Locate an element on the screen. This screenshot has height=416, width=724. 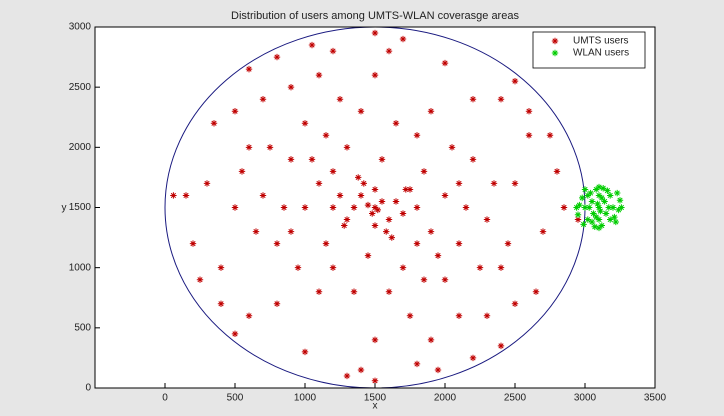
x-tick-label: 3500 is located at coordinates (655, 398).